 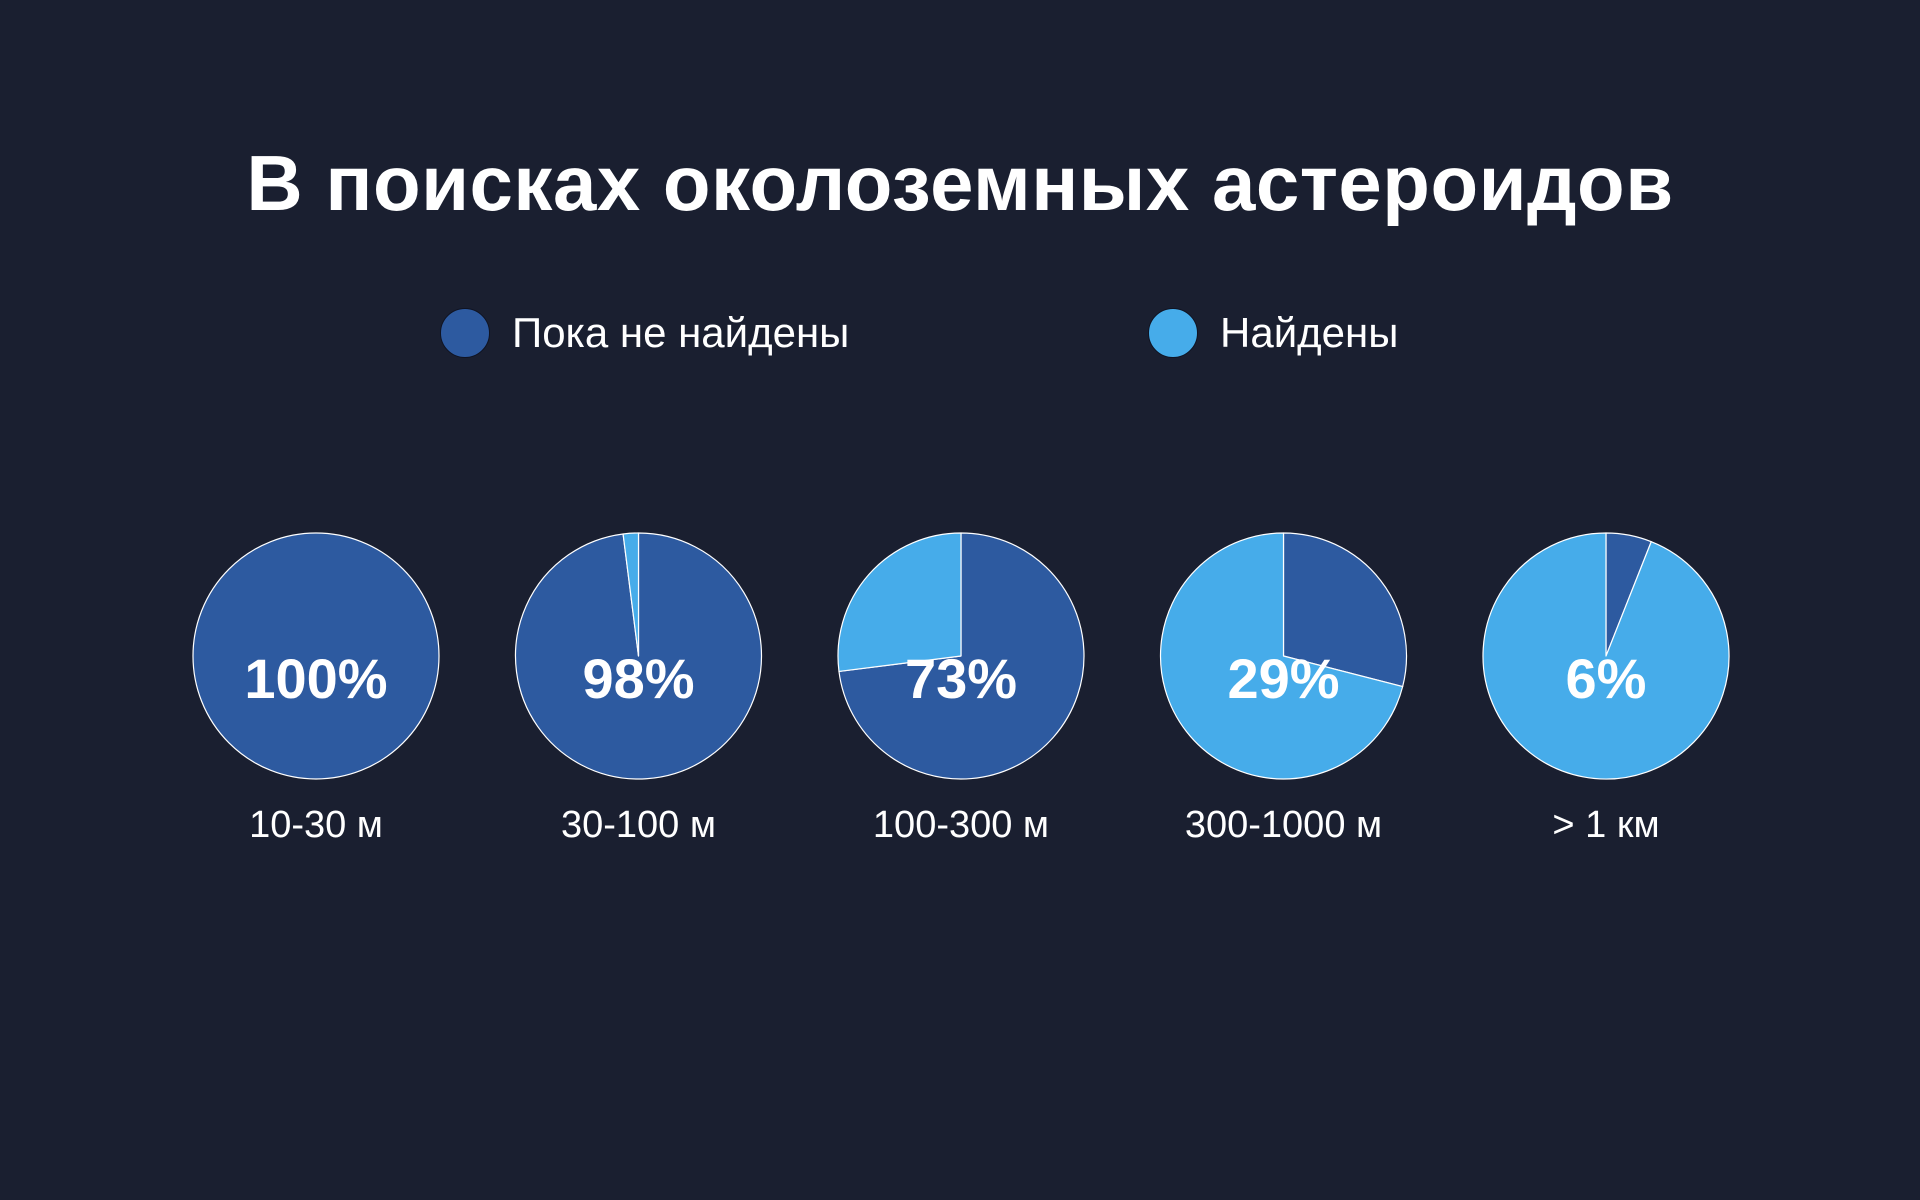 I want to click on pie-percent-label: 98%, so click(x=638, y=678).